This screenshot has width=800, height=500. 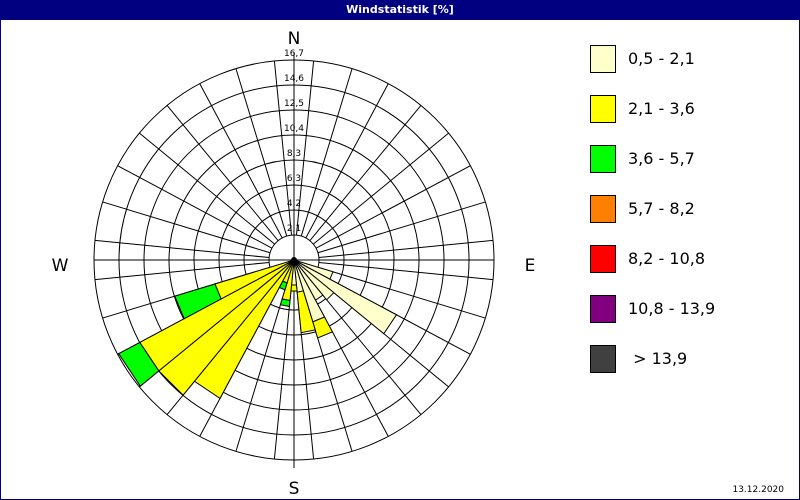 I want to click on radial-tick-label: 8,3, so click(x=294, y=154).